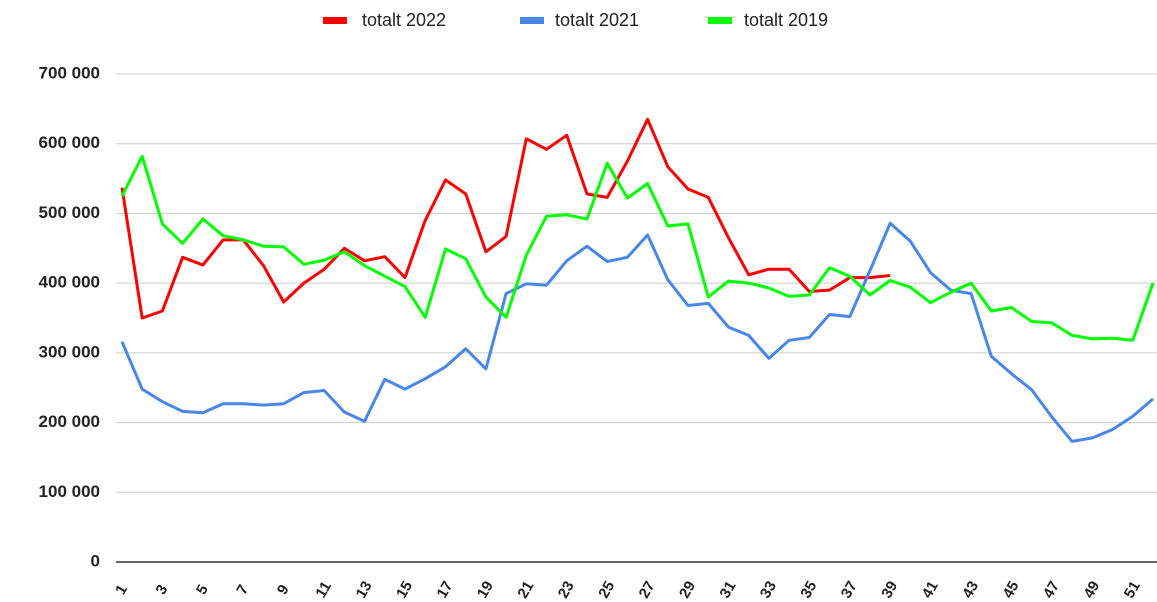  I want to click on x-tick-label: 17, so click(444, 589).